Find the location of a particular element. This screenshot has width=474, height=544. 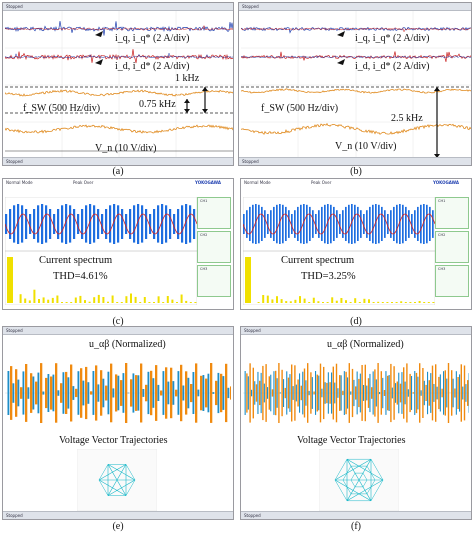

waveform-svg-a is located at coordinates (118, 85).